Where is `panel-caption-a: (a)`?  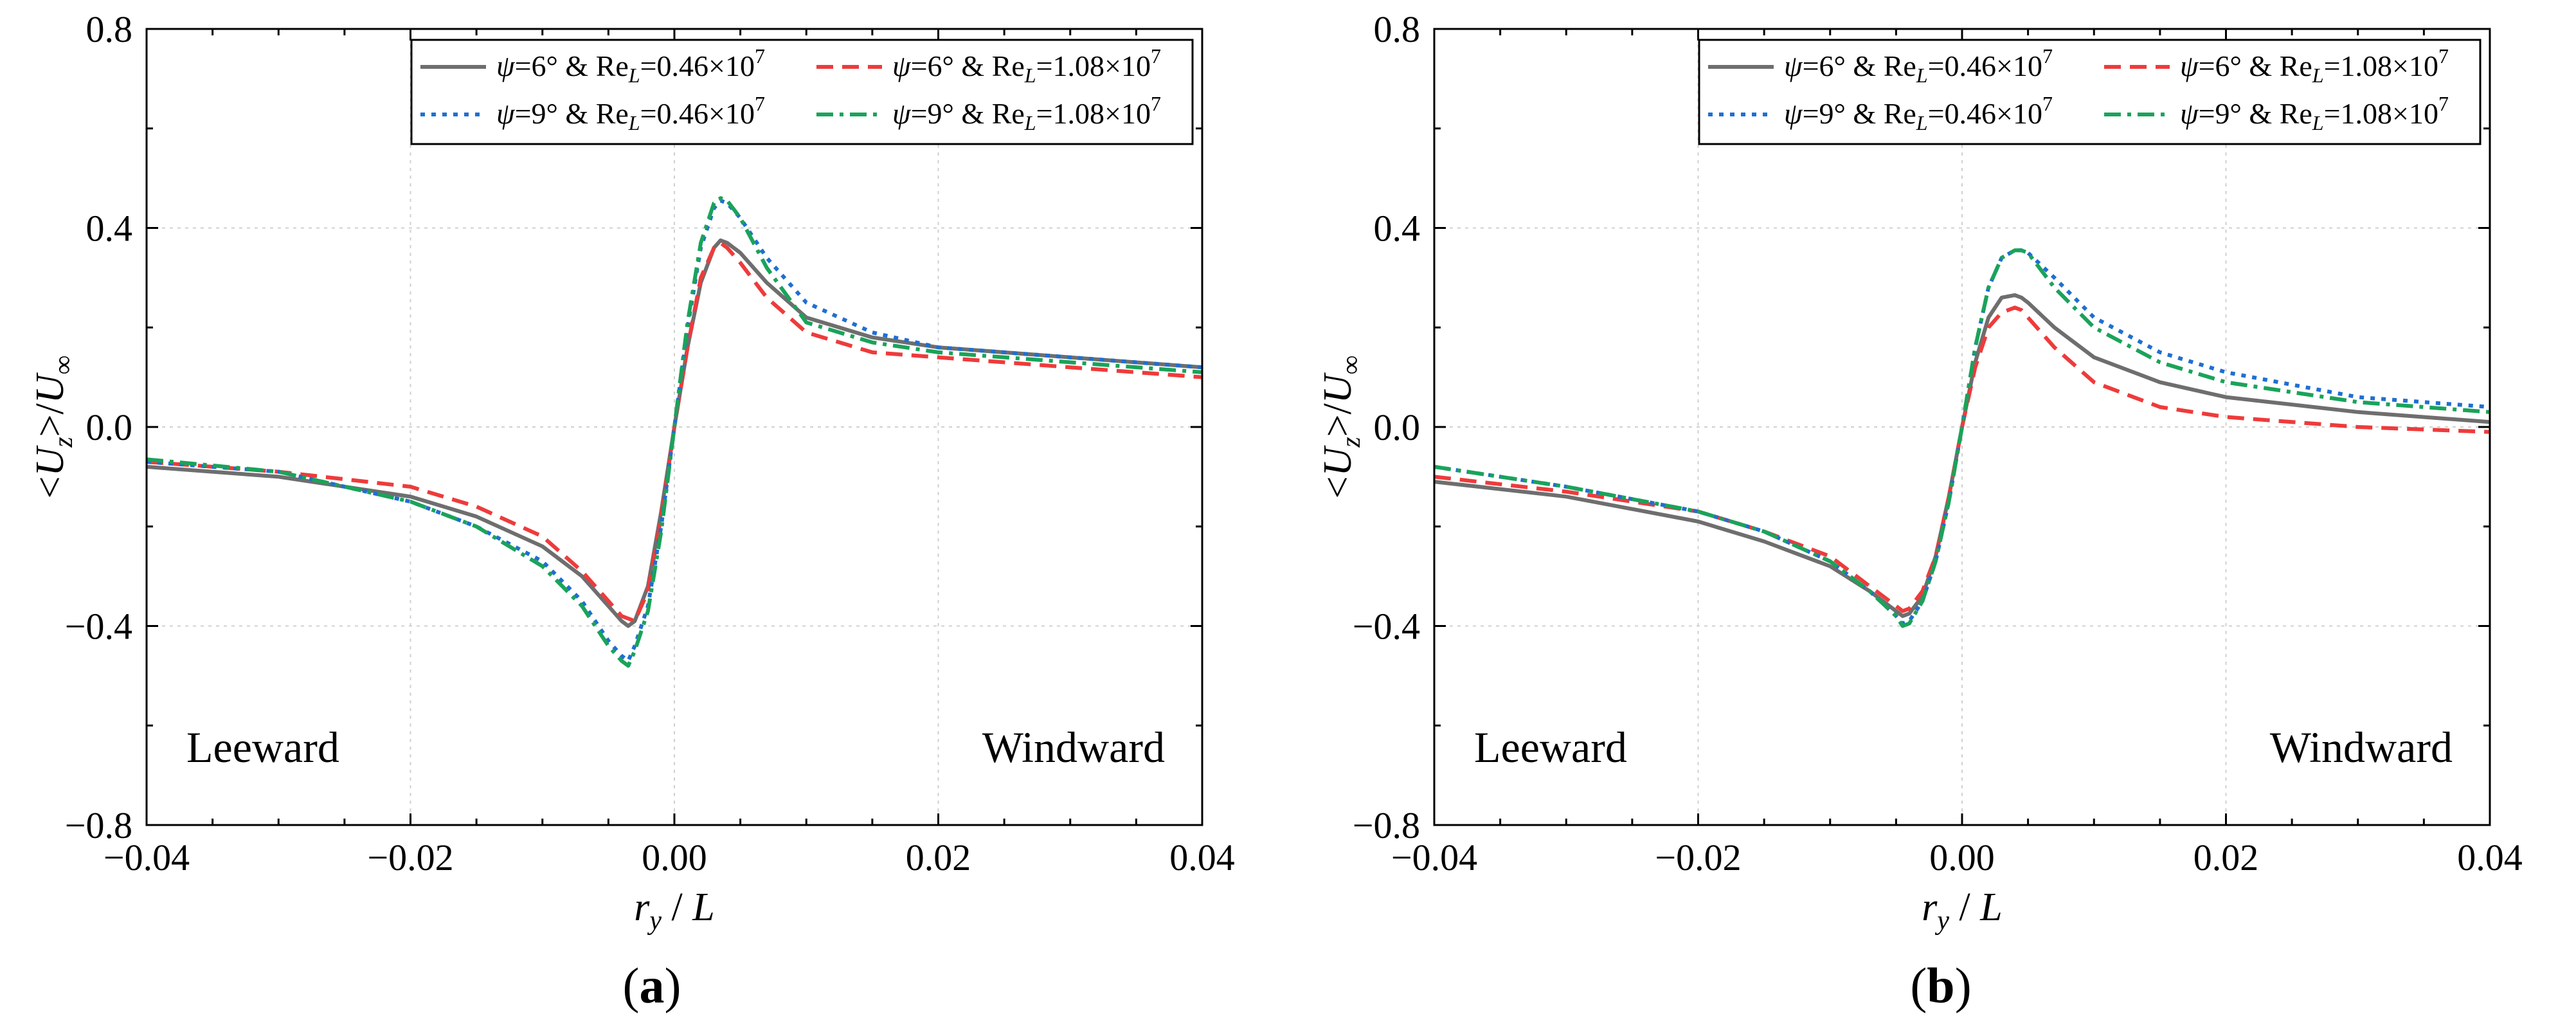 panel-caption-a: (a) is located at coordinates (651, 985).